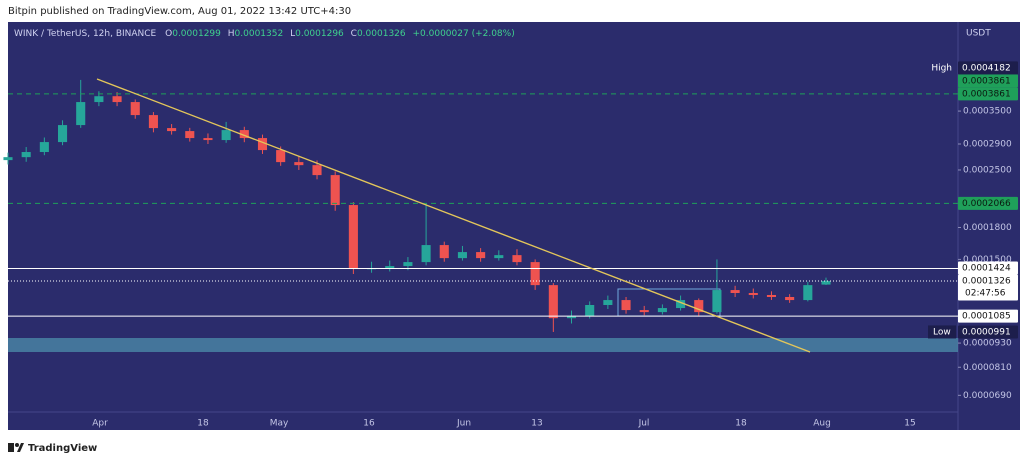  What do you see at coordinates (196, 34) in the screenshot?
I see `legend-value: 0.0001299` at bounding box center [196, 34].